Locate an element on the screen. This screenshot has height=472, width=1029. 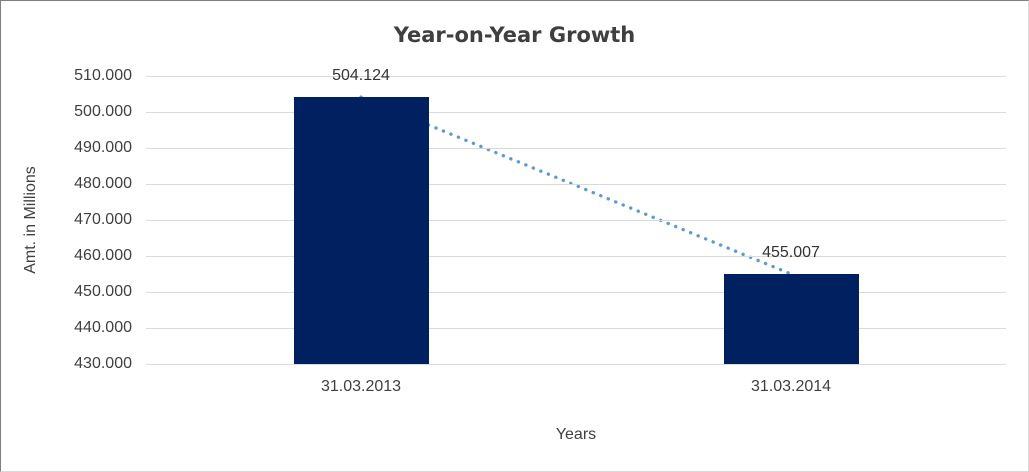
x-axis-title: Years is located at coordinates (576, 434).